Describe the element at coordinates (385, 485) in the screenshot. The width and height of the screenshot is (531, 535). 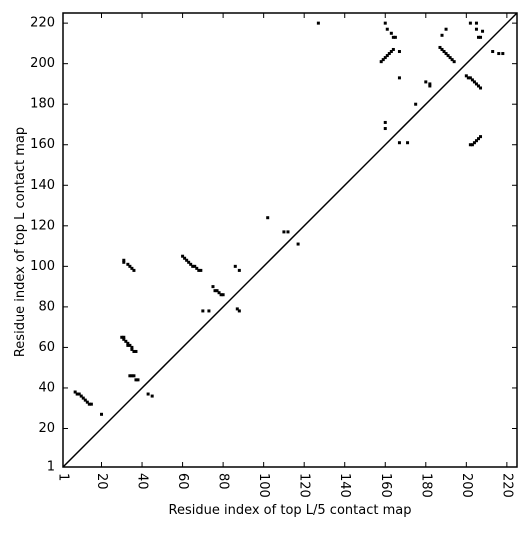
I see `x-tick-label: 160` at that location.